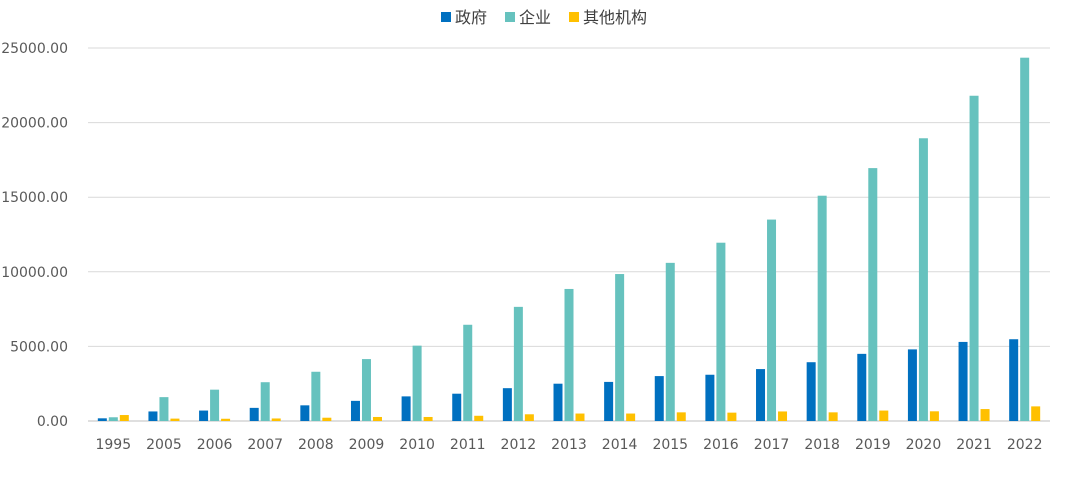 Image resolution: width=1080 pixels, height=485 pixels. Describe the element at coordinates (620, 445) in the screenshot. I see `x-tick-label: 2014` at that location.